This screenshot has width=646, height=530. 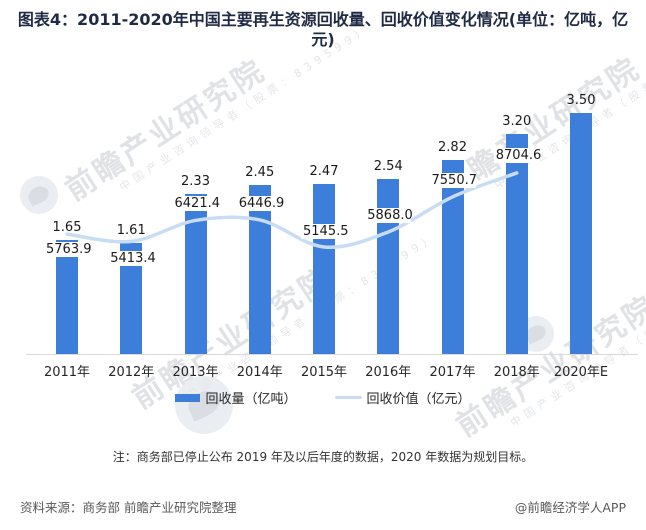 I want to click on bar-2015年, so click(x=324, y=268).